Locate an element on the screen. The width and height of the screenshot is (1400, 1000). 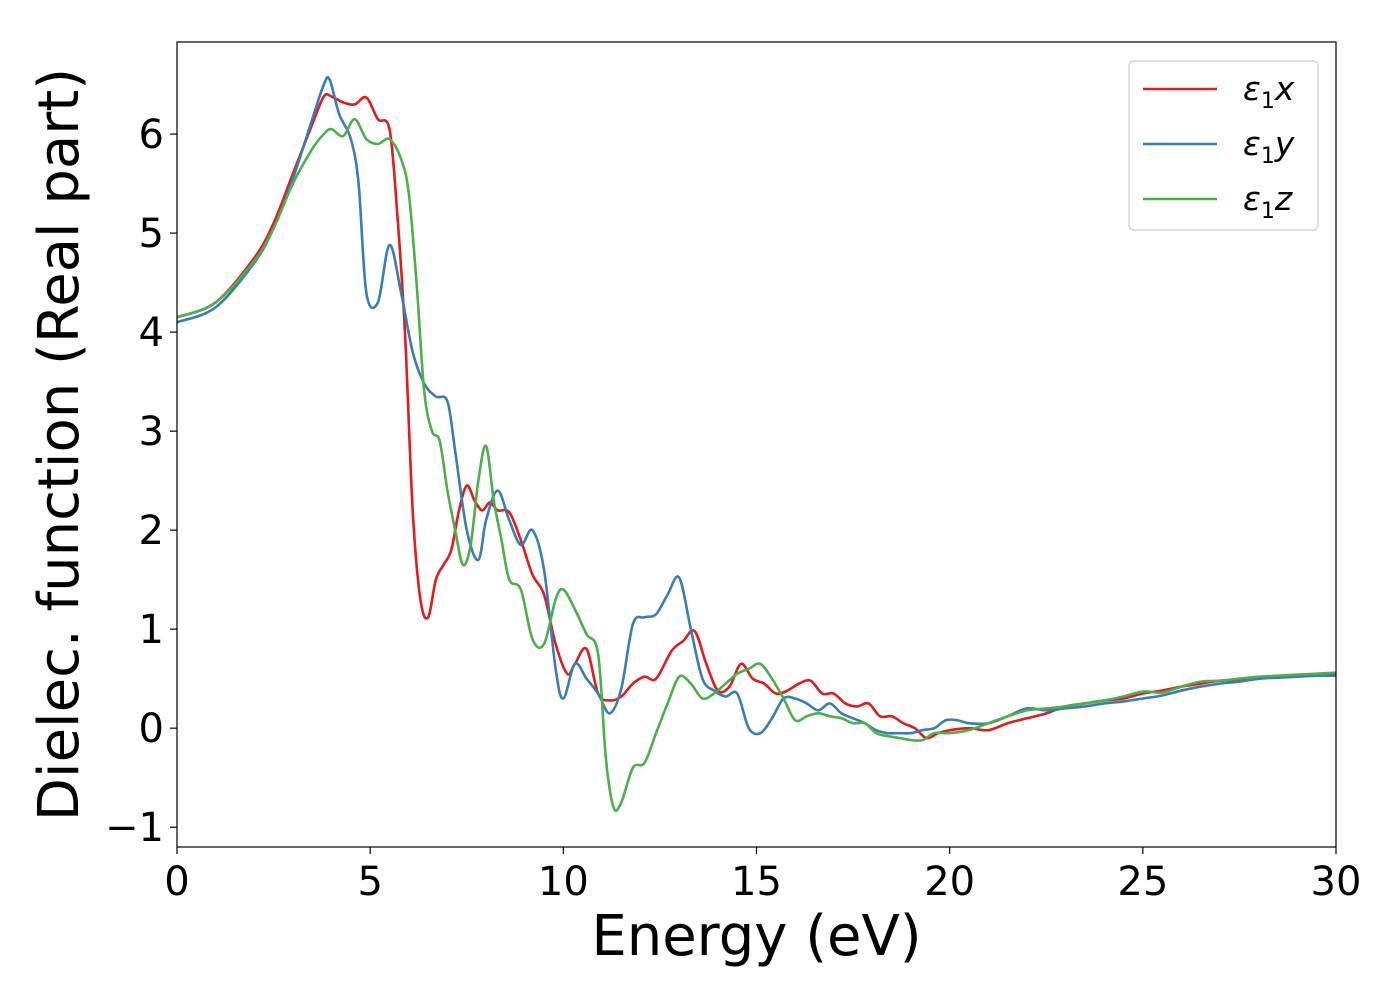
x-axis-ticks: 0 5 10 15 20 25 30 is located at coordinates (762, 876).